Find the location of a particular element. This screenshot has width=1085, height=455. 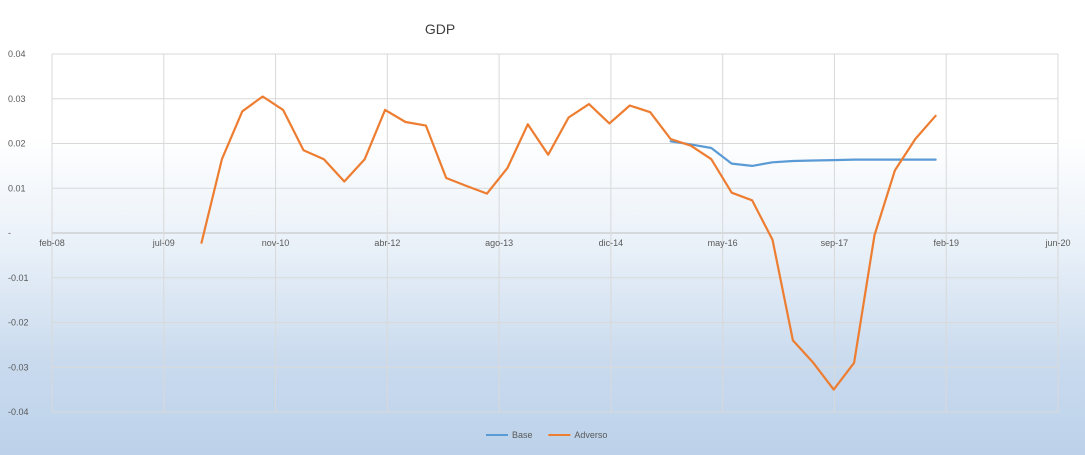

series-line-base is located at coordinates (803, 153).